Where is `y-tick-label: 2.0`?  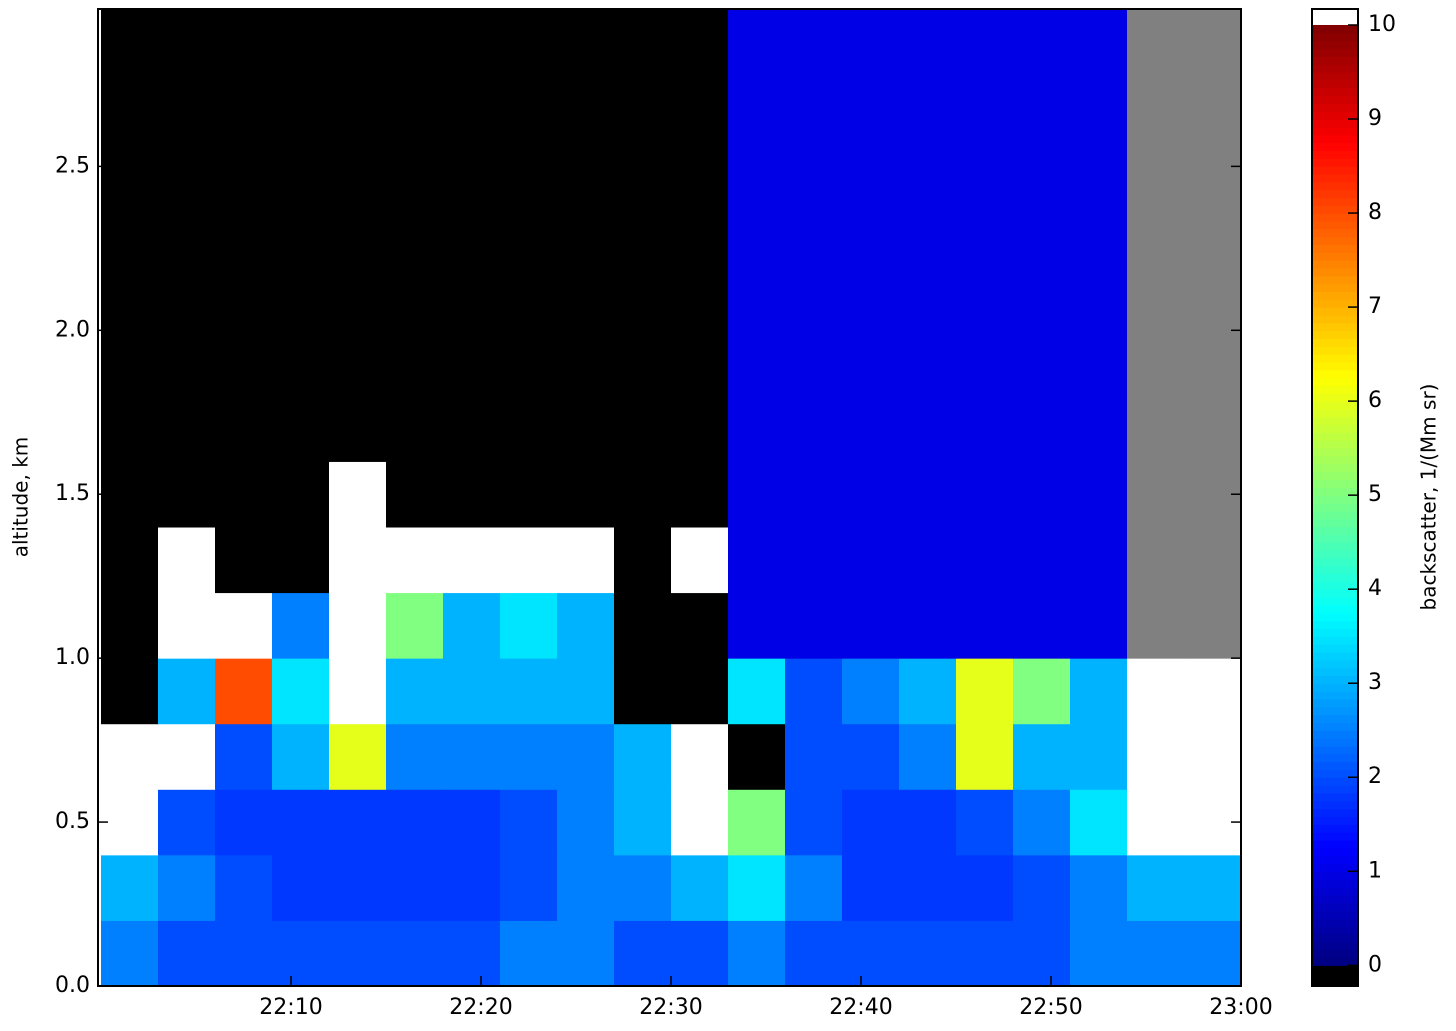 y-tick-label: 2.0 is located at coordinates (72, 329).